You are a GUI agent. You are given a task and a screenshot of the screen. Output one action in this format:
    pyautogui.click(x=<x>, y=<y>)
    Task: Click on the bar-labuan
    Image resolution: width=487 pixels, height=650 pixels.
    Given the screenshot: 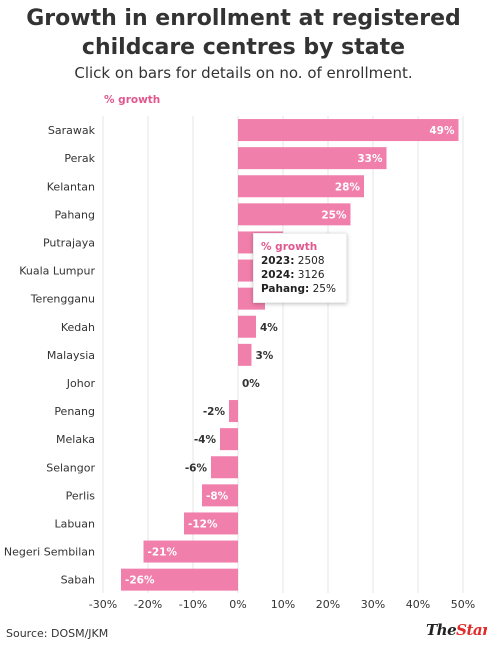 What is the action you would take?
    pyautogui.click(x=211, y=523)
    